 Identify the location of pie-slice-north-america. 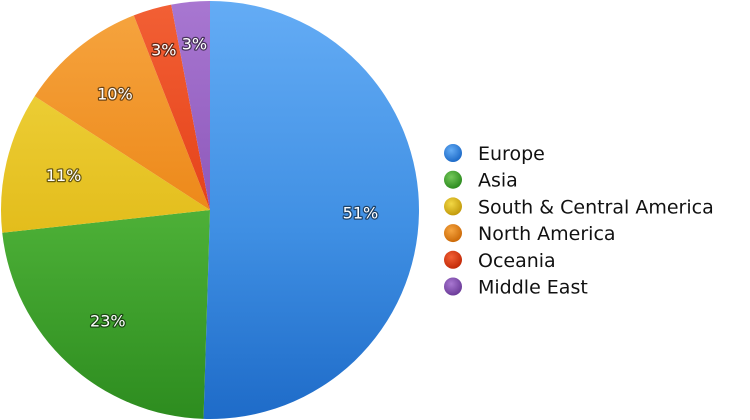
(122, 113).